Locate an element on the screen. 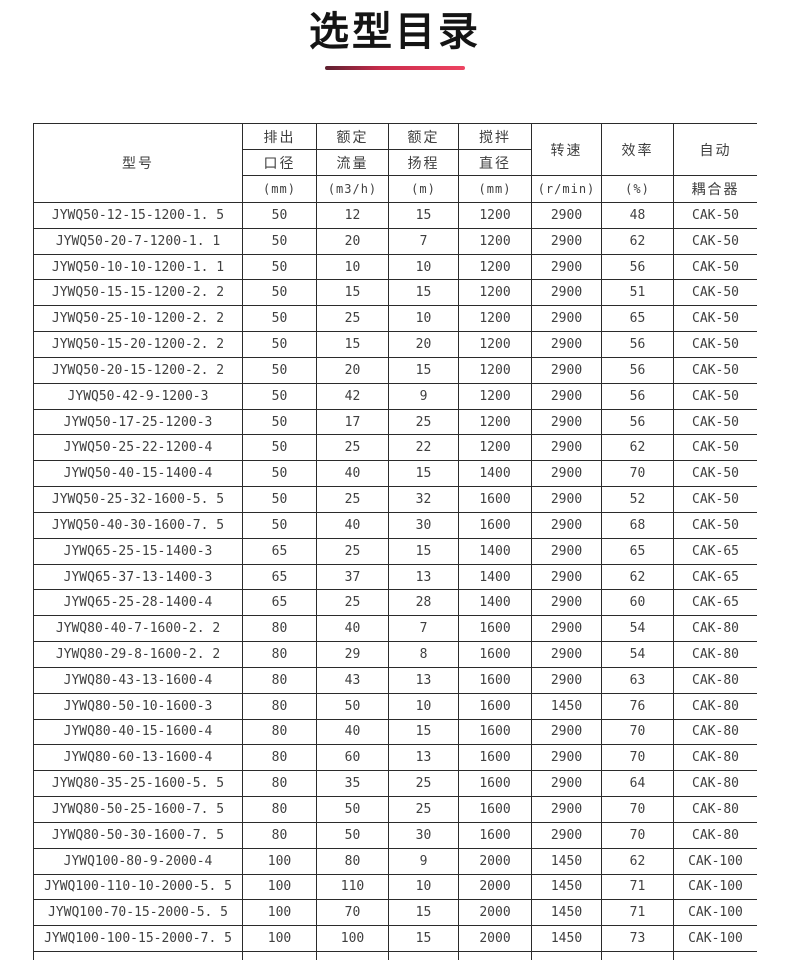 The width and height of the screenshot is (790, 960). value-cell: 37 is located at coordinates (352, 577).